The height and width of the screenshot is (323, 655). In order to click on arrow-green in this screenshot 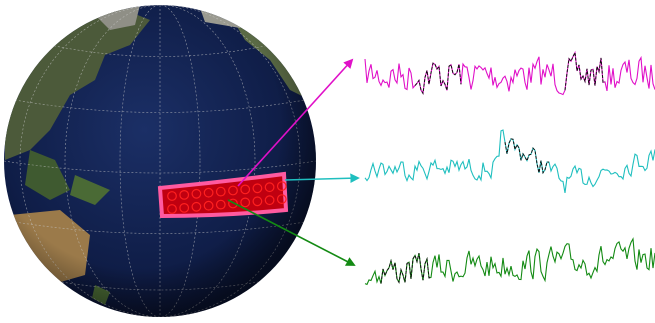, I will do `click(291, 232)`.